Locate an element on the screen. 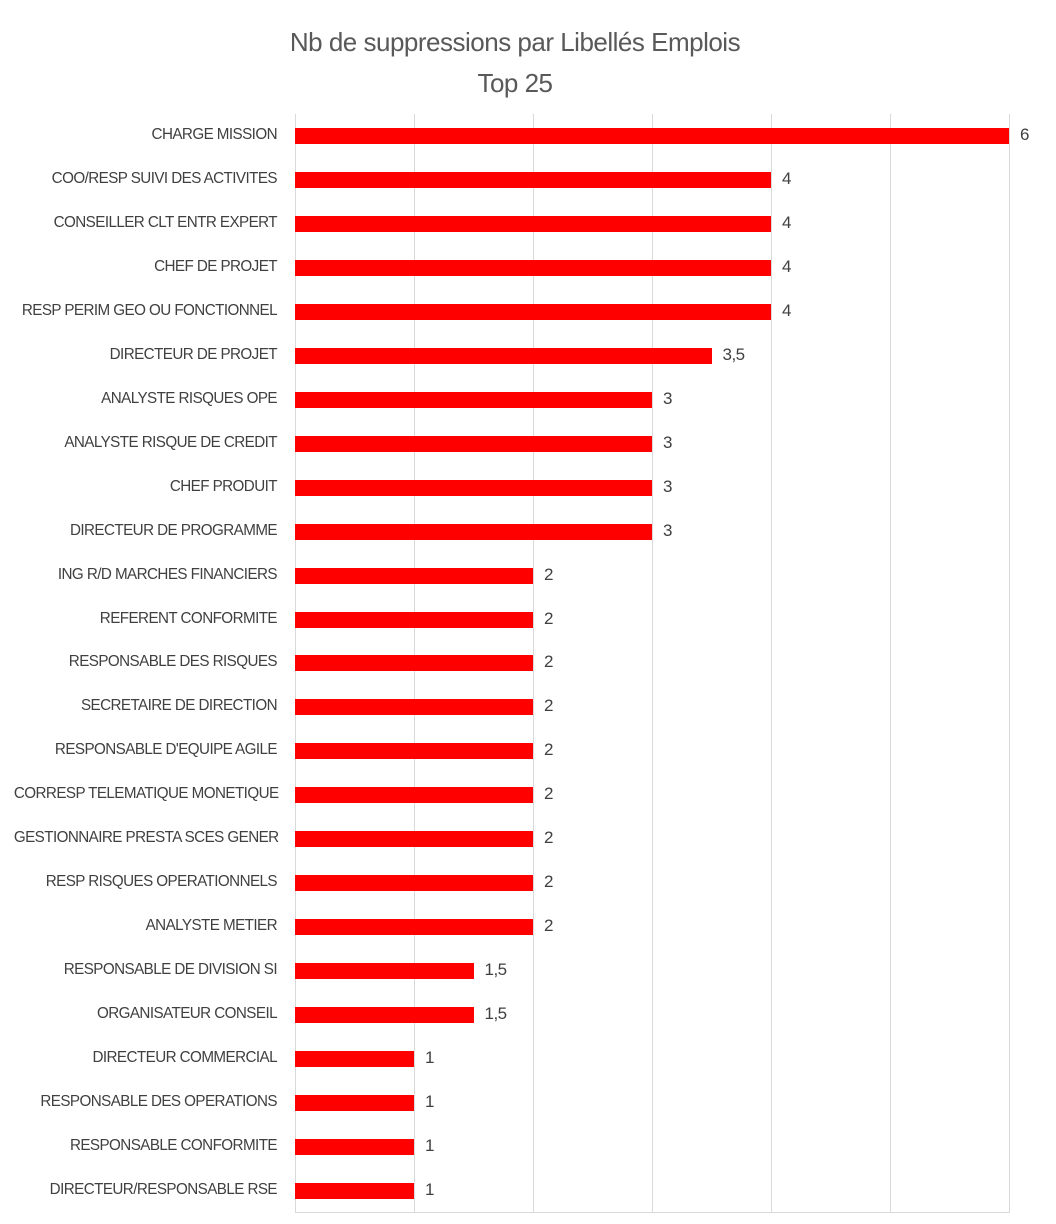 The image size is (1056, 1224). bar-row: RESPONSABLE D'EQUIPE AGILE 2 is located at coordinates (528, 751).